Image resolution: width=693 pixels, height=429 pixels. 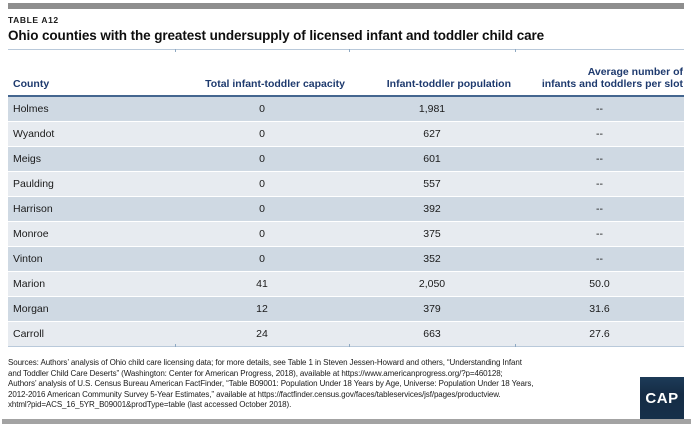 I want to click on cell-population: 663, so click(x=432, y=334).